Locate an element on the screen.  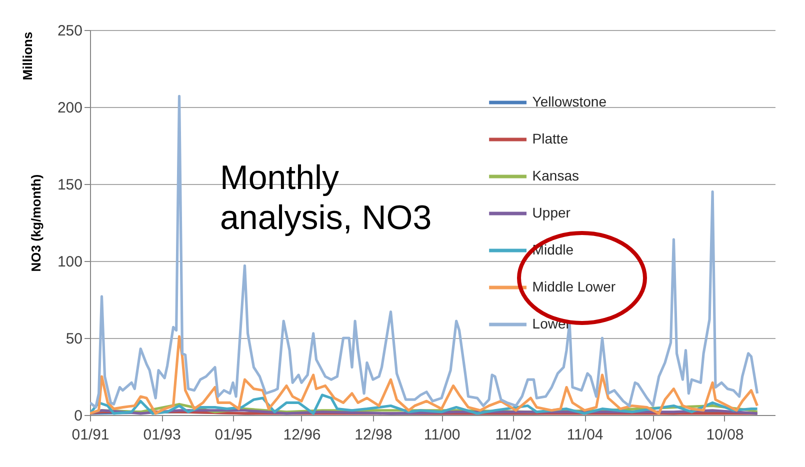
legend-label: Yellowstone is located at coordinates (569, 102).